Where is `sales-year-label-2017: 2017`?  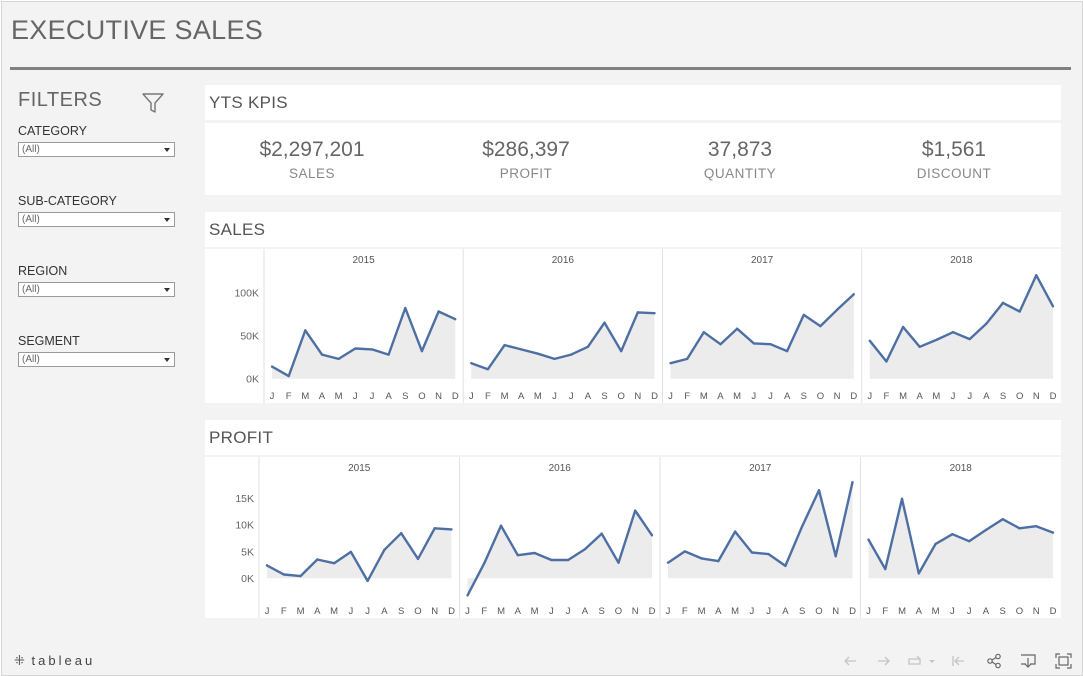
sales-year-label-2017: 2017 is located at coordinates (762, 260).